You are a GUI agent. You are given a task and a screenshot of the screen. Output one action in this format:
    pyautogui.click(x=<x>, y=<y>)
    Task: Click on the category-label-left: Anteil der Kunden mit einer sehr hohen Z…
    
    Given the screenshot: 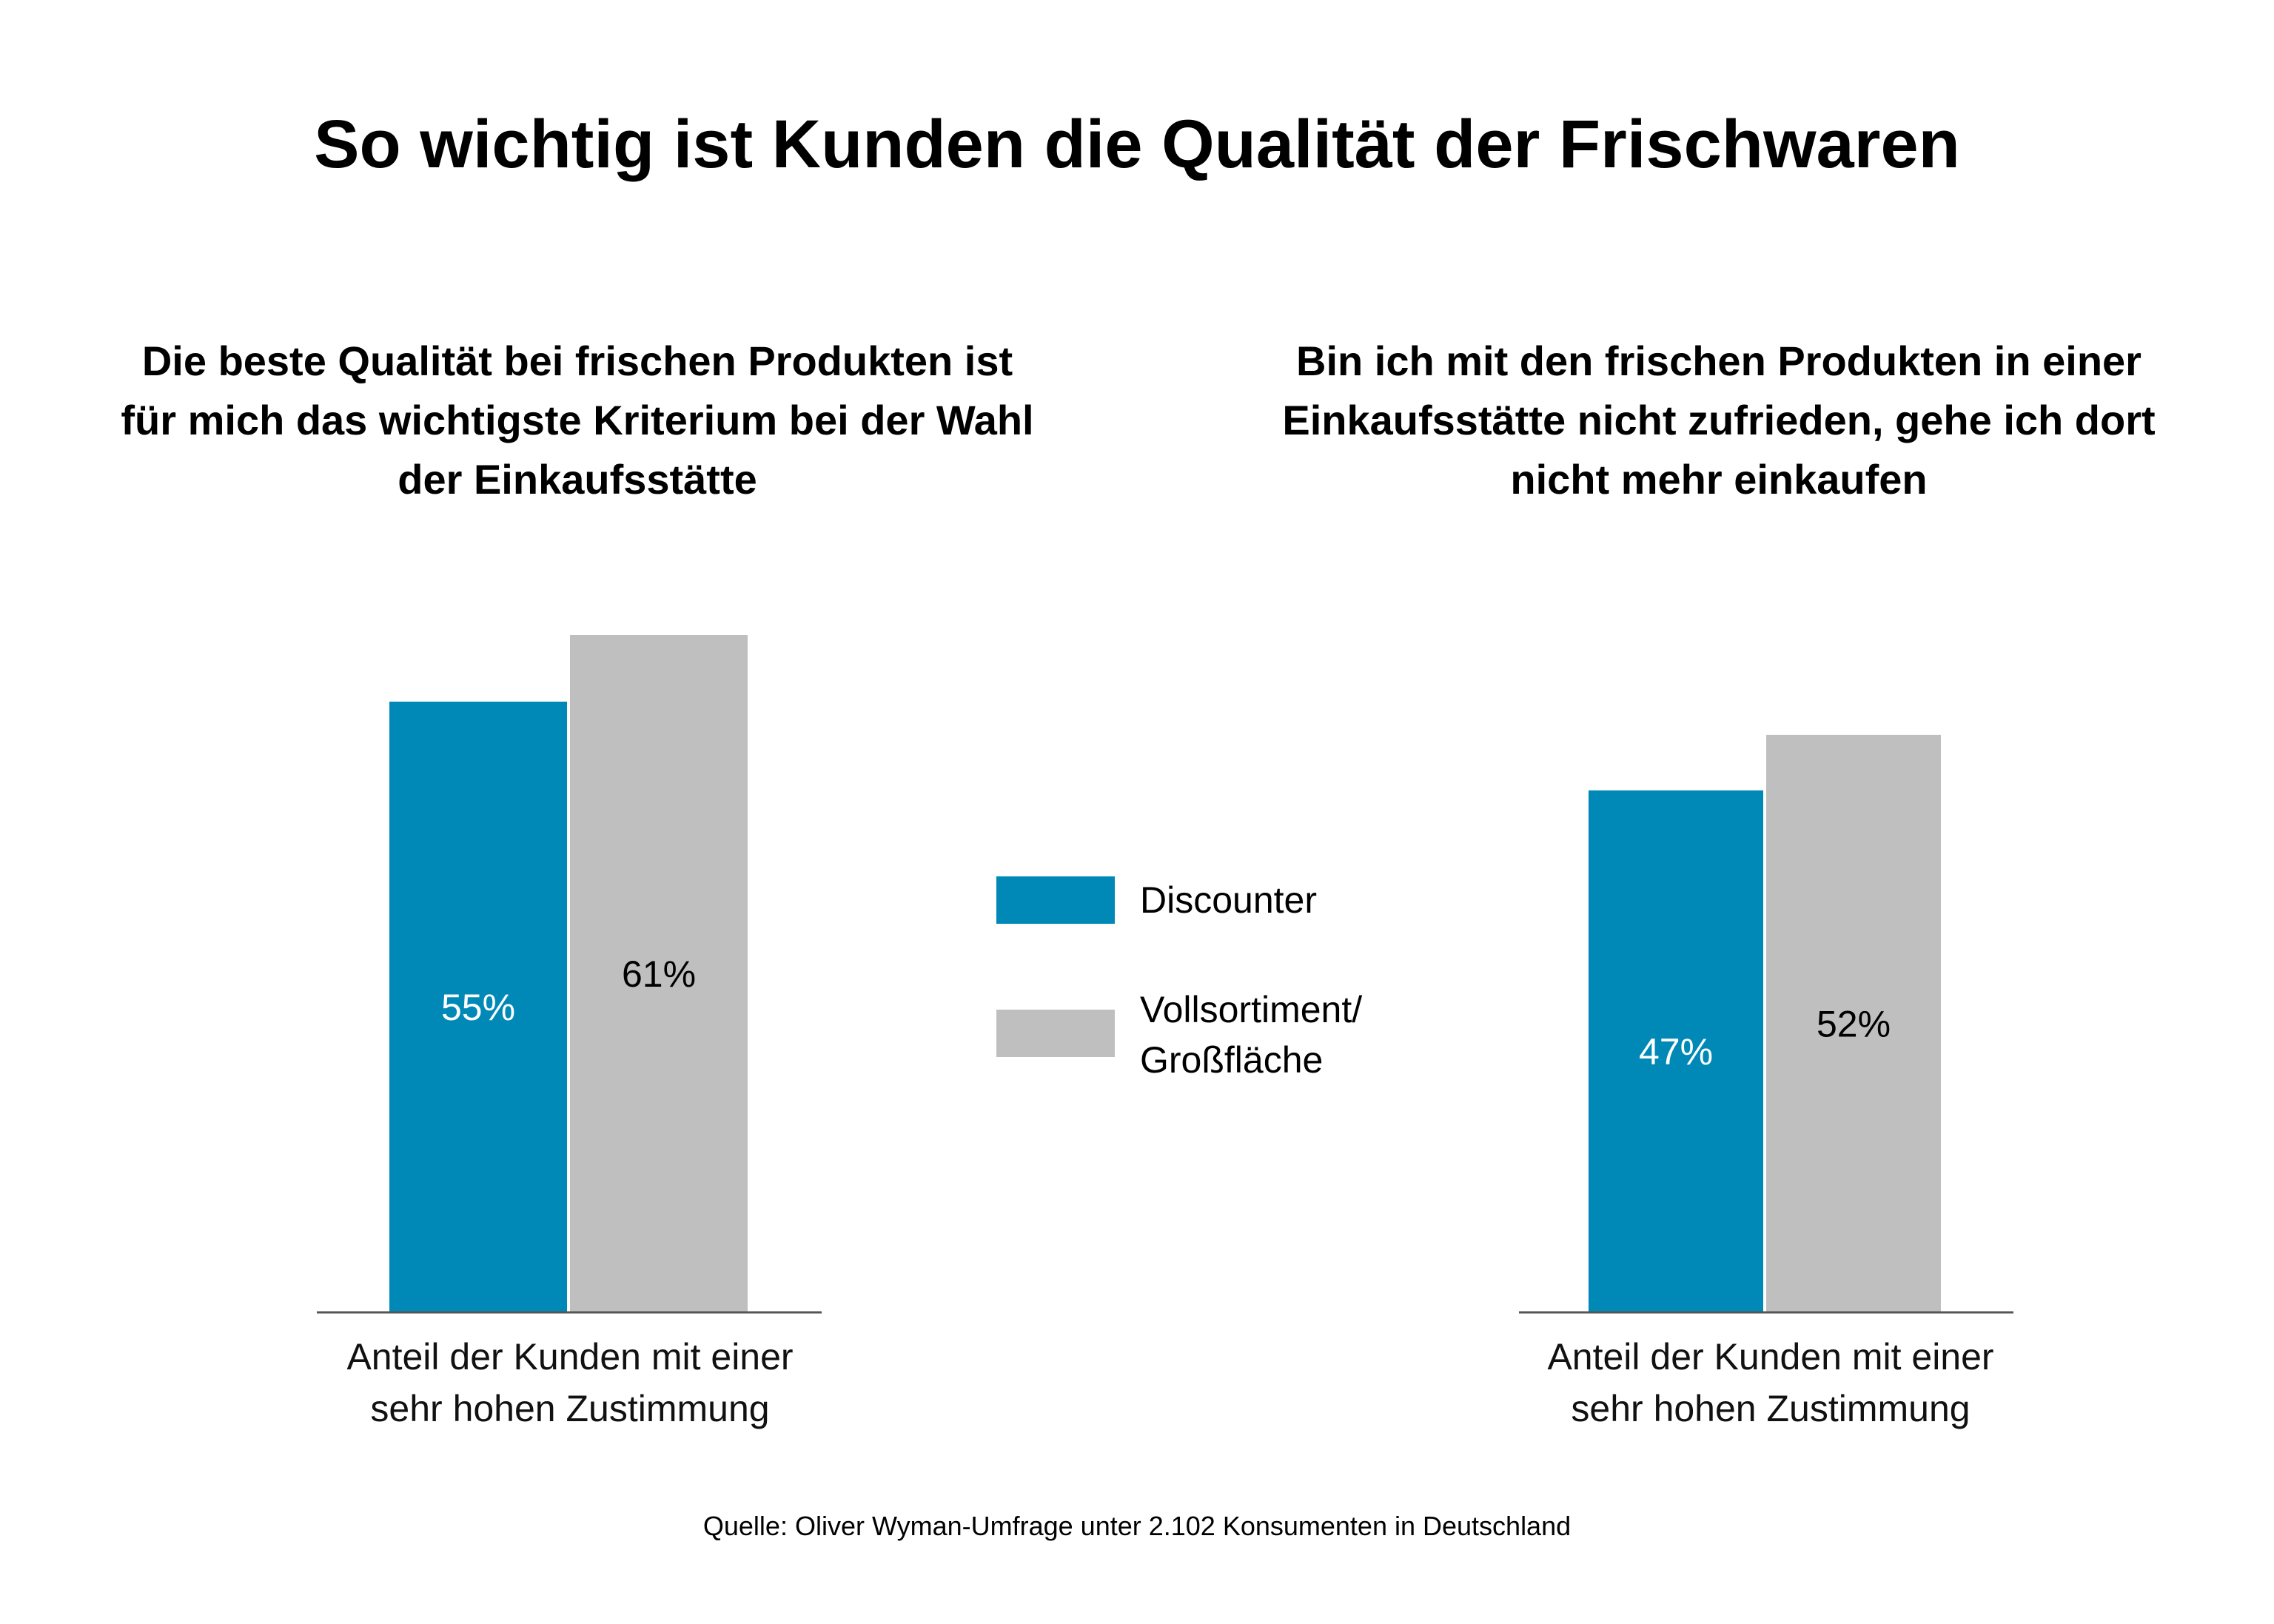 What is the action you would take?
    pyautogui.click(x=570, y=1382)
    